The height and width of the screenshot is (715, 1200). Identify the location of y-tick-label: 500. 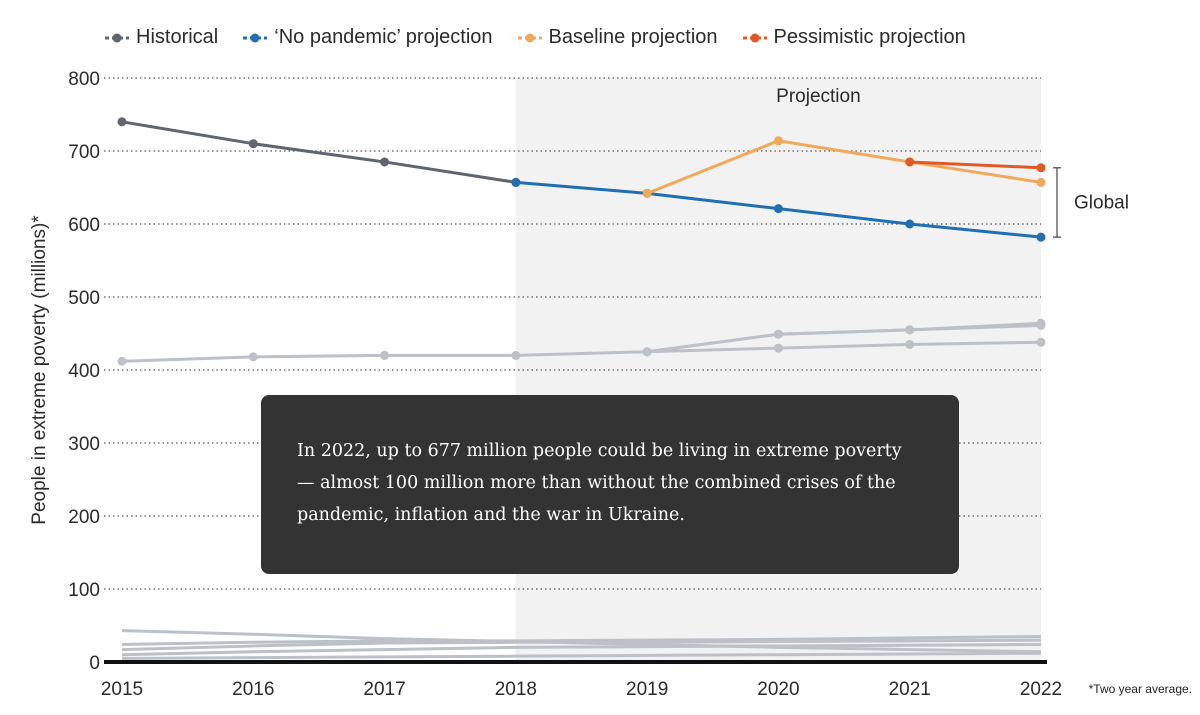
(84, 298).